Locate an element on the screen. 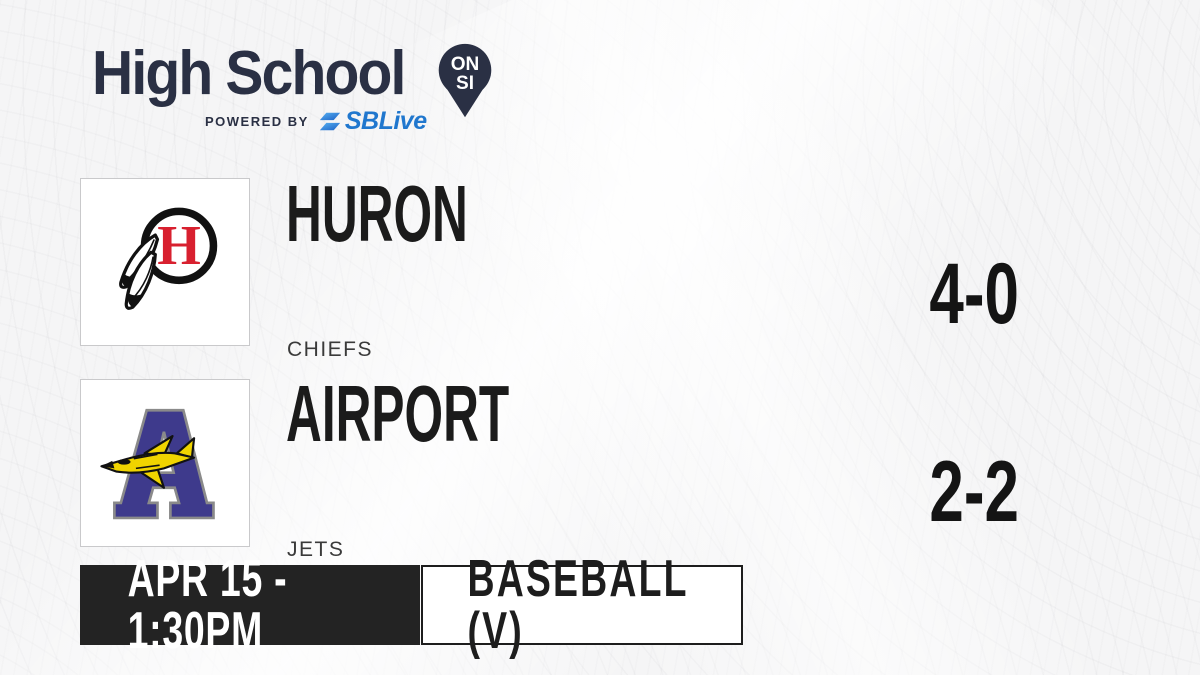  team-record-huron: 4-0 is located at coordinates (974, 294).